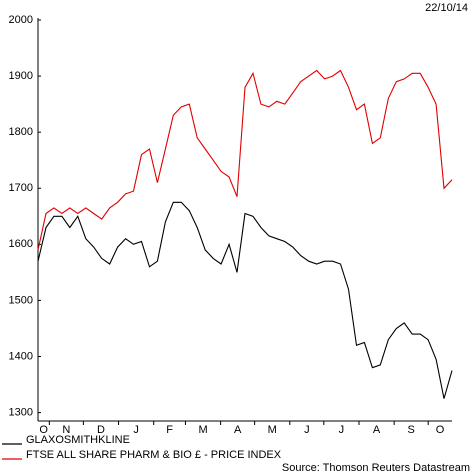 The width and height of the screenshot is (475, 475). I want to click on y-tick-label: 1700, so click(21, 188).